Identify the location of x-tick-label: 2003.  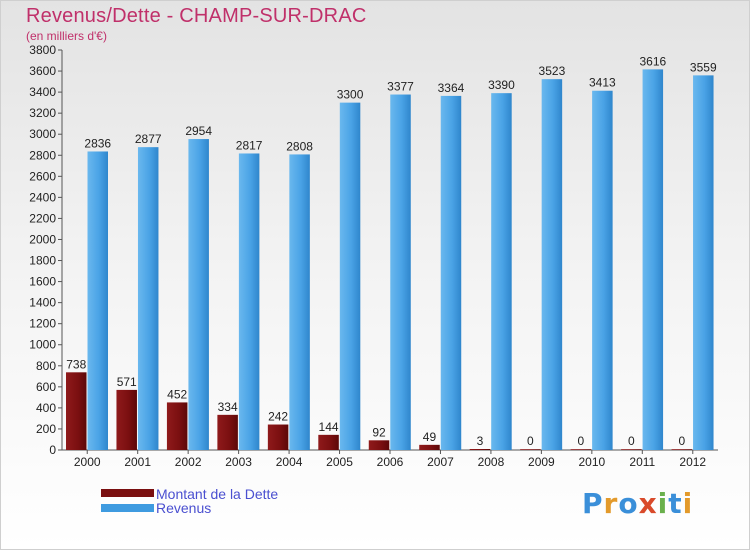
(238, 462).